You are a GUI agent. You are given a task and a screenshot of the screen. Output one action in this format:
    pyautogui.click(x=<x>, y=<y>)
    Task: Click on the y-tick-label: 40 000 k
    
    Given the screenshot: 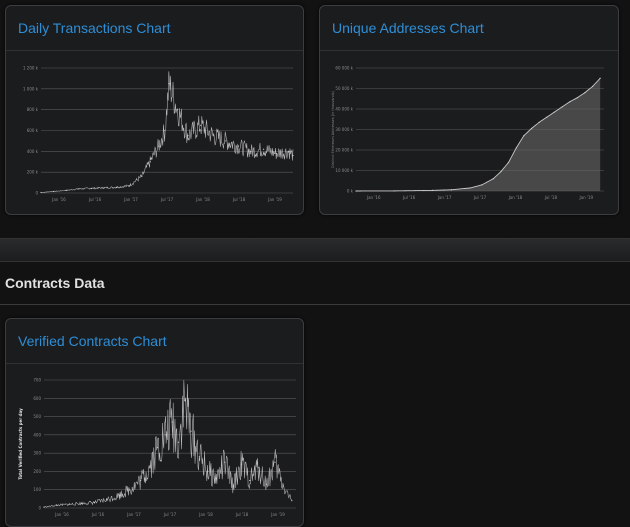 What is the action you would take?
    pyautogui.click(x=344, y=109)
    